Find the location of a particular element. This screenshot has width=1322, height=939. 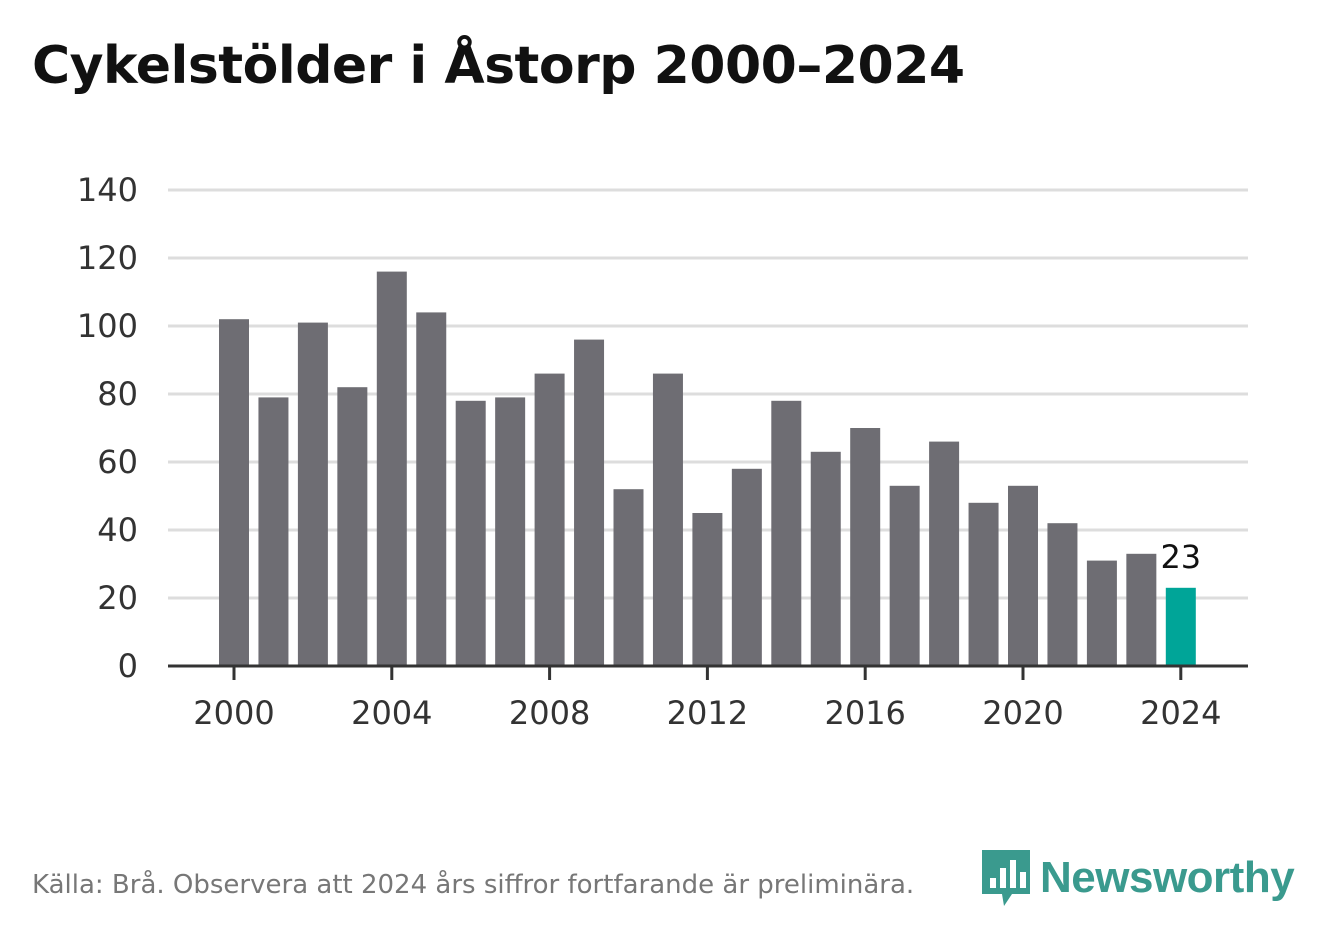

x-tick-label: 2020 is located at coordinates (1022, 713).